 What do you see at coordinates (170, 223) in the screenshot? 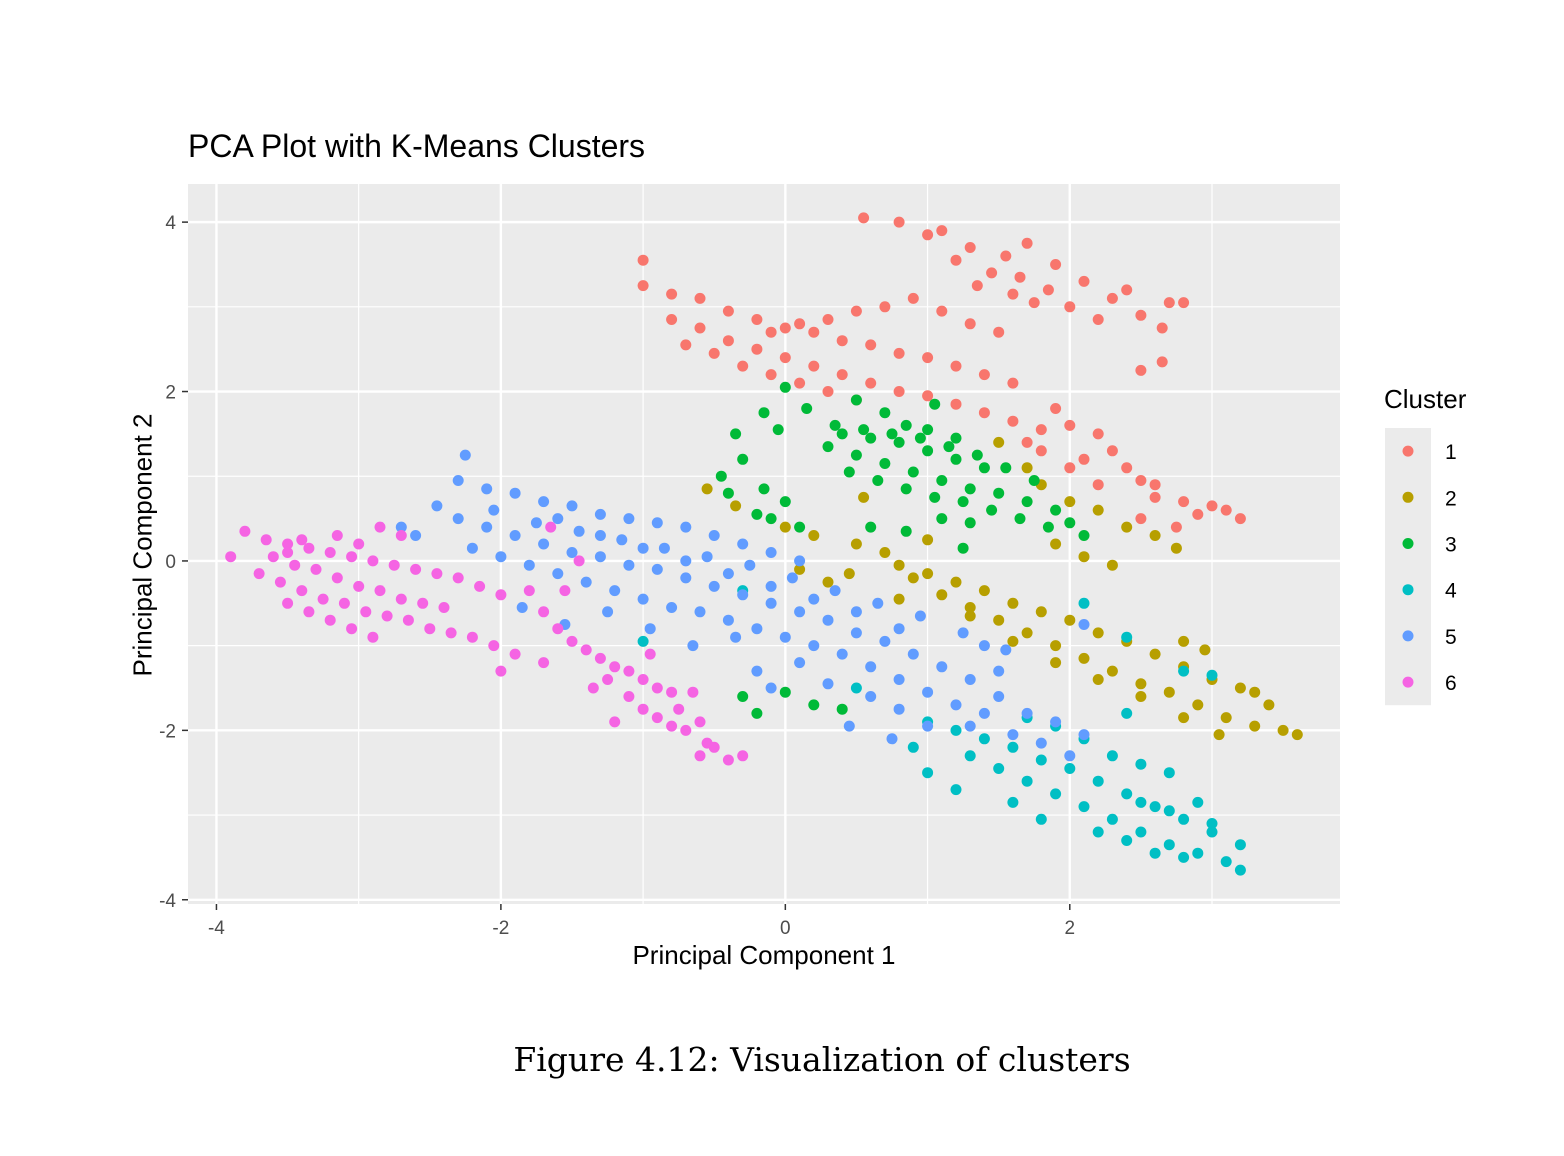
I see `y-tick-label: 4` at bounding box center [170, 223].